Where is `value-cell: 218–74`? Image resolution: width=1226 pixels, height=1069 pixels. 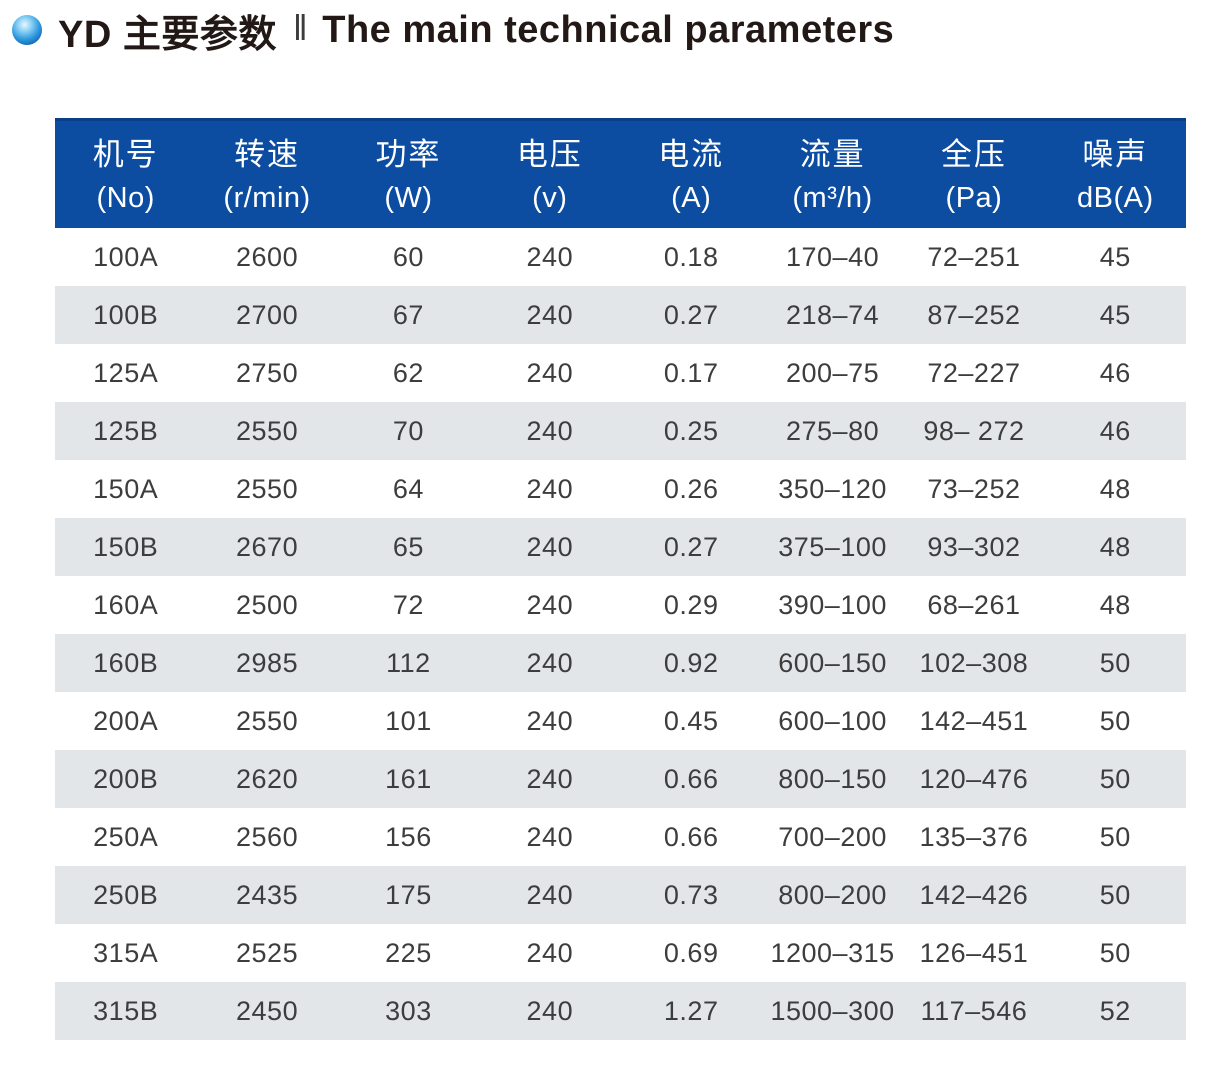
value-cell: 218–74 is located at coordinates (833, 314).